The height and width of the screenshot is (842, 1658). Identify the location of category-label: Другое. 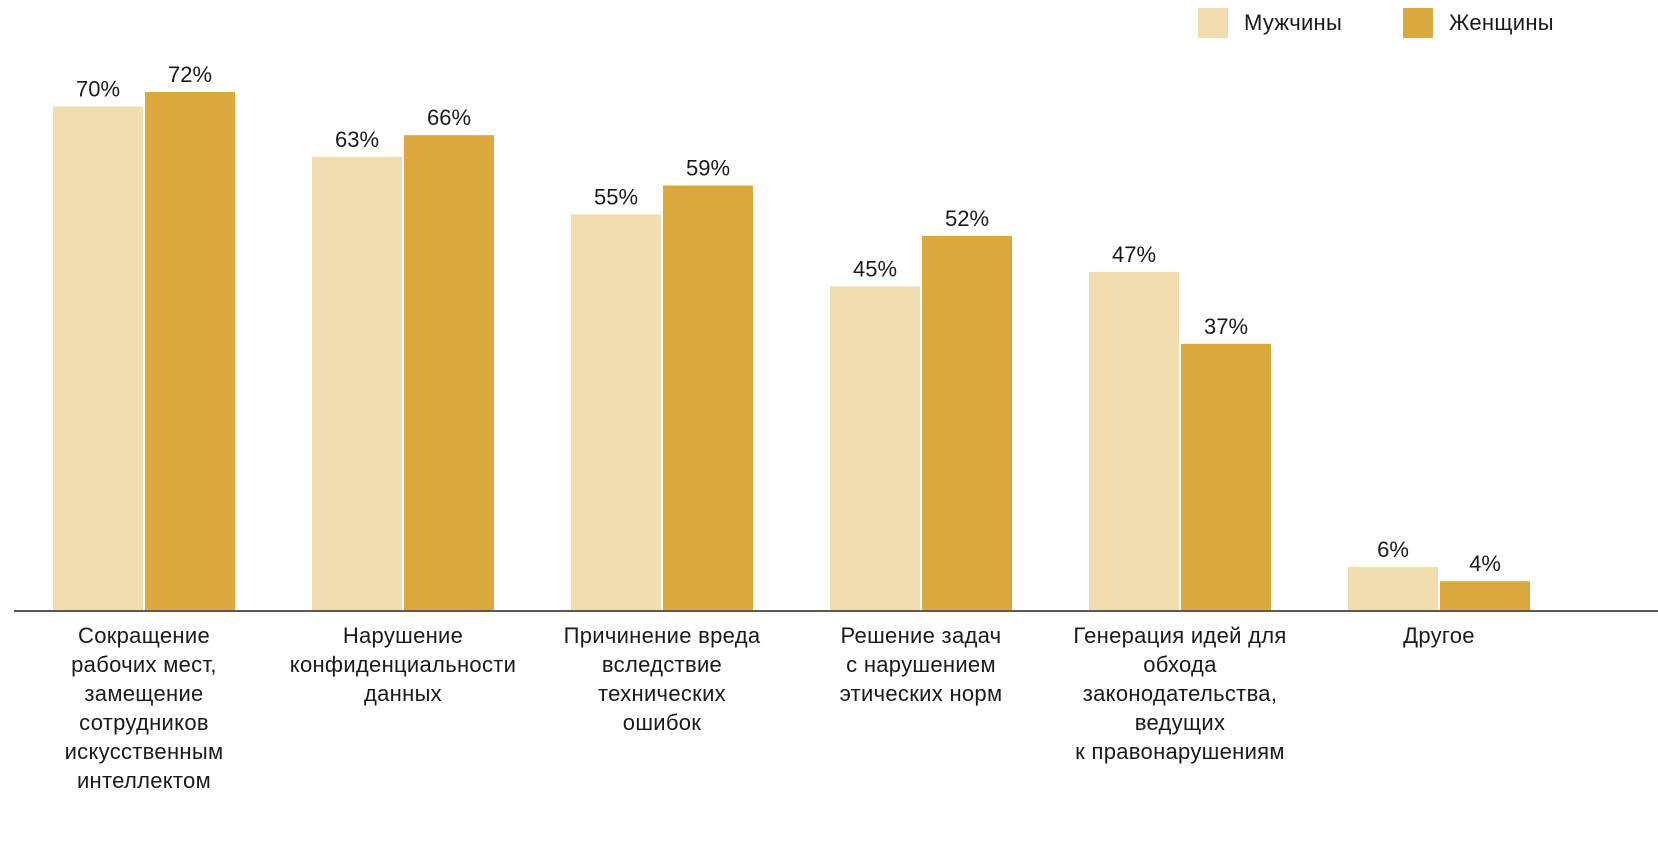
(1439, 635).